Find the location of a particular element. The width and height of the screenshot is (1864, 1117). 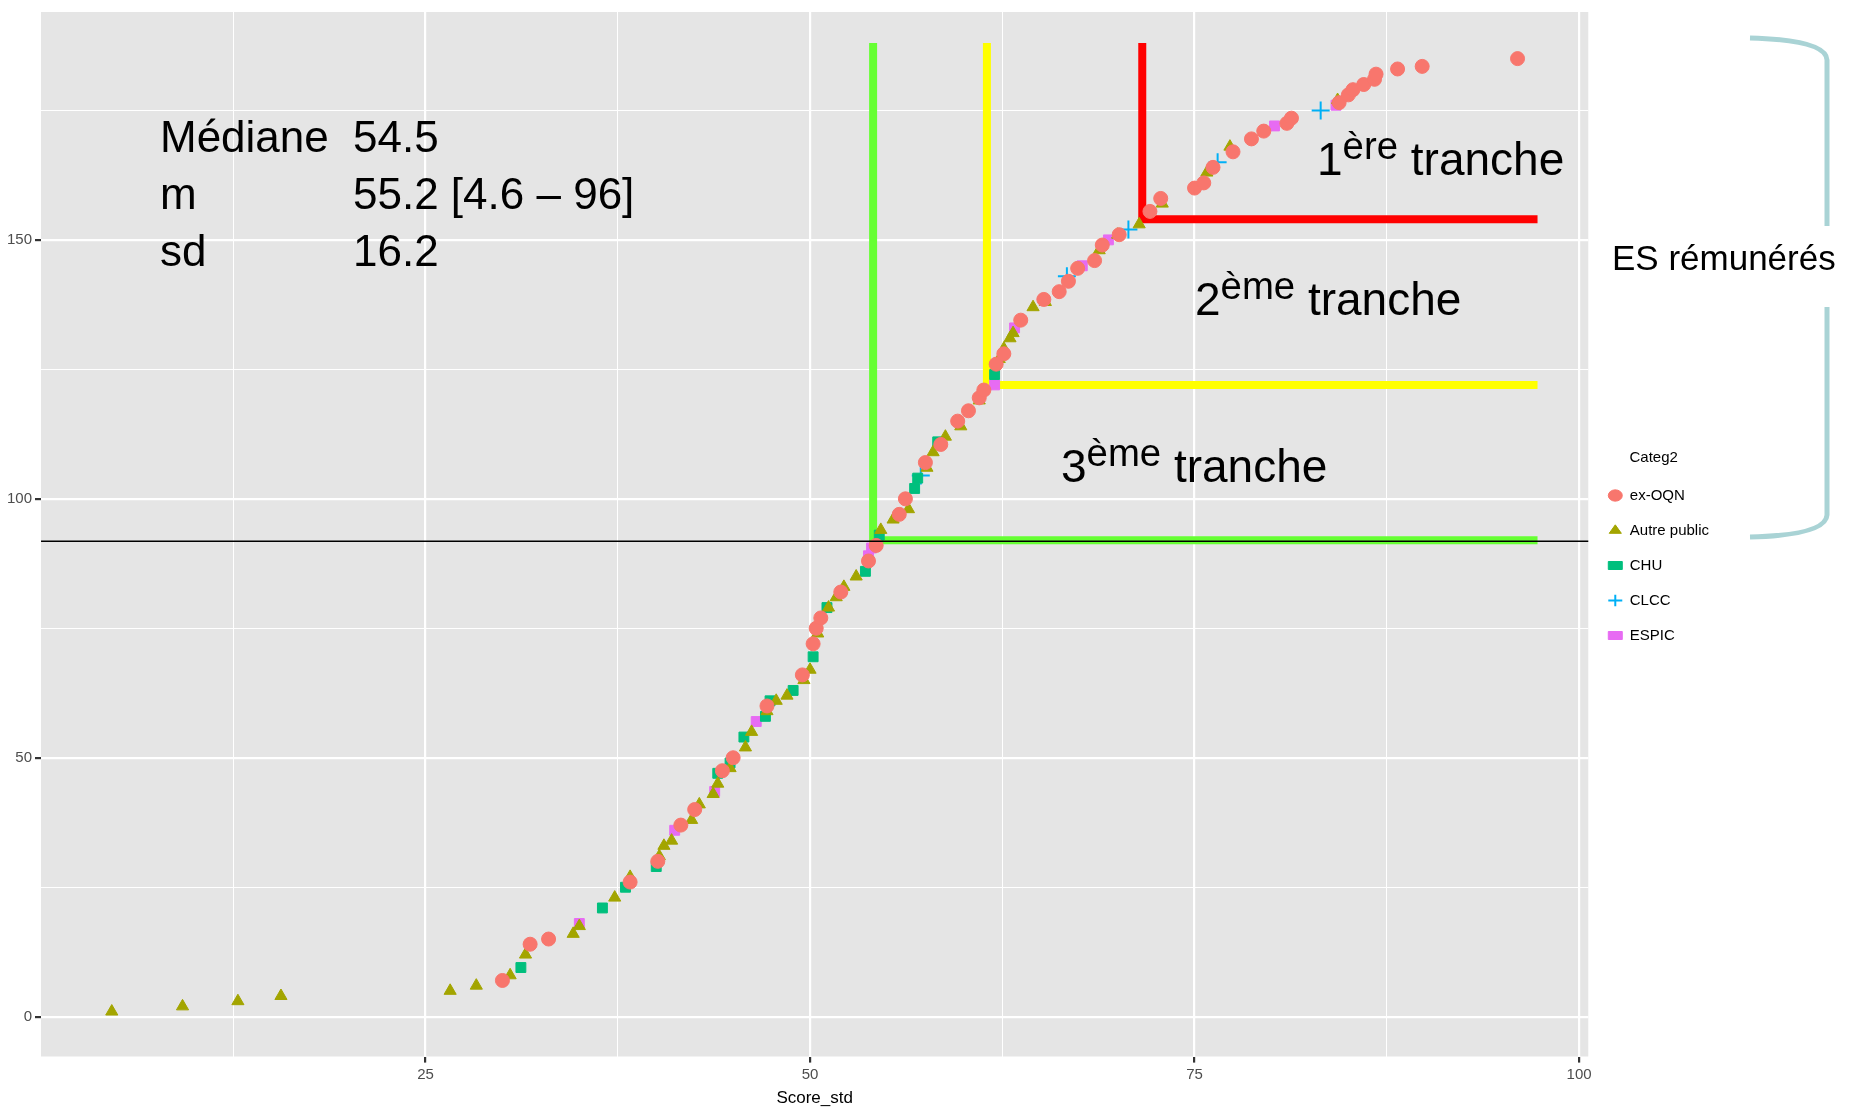

legend-title: Categ2 is located at coordinates (1653, 456).